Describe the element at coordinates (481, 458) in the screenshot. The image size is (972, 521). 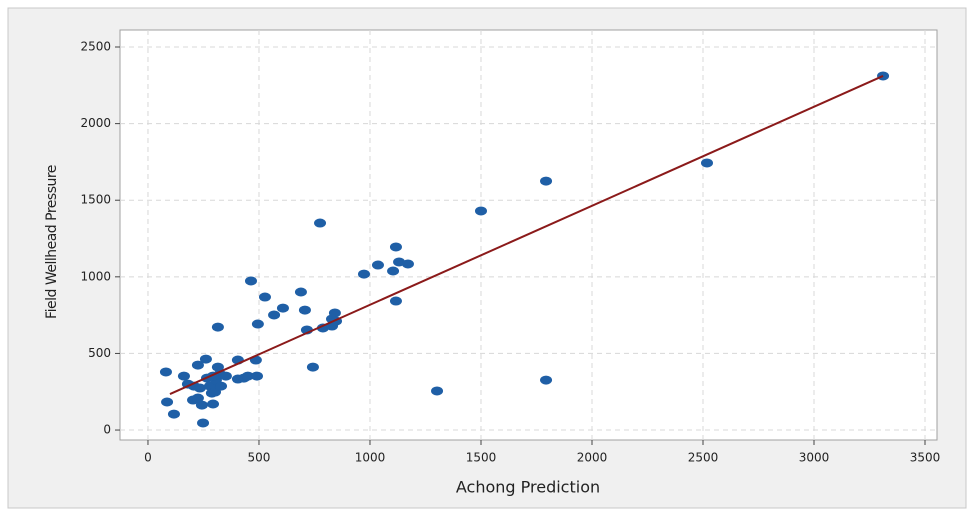
I see `x-tick-label: 1500` at that location.